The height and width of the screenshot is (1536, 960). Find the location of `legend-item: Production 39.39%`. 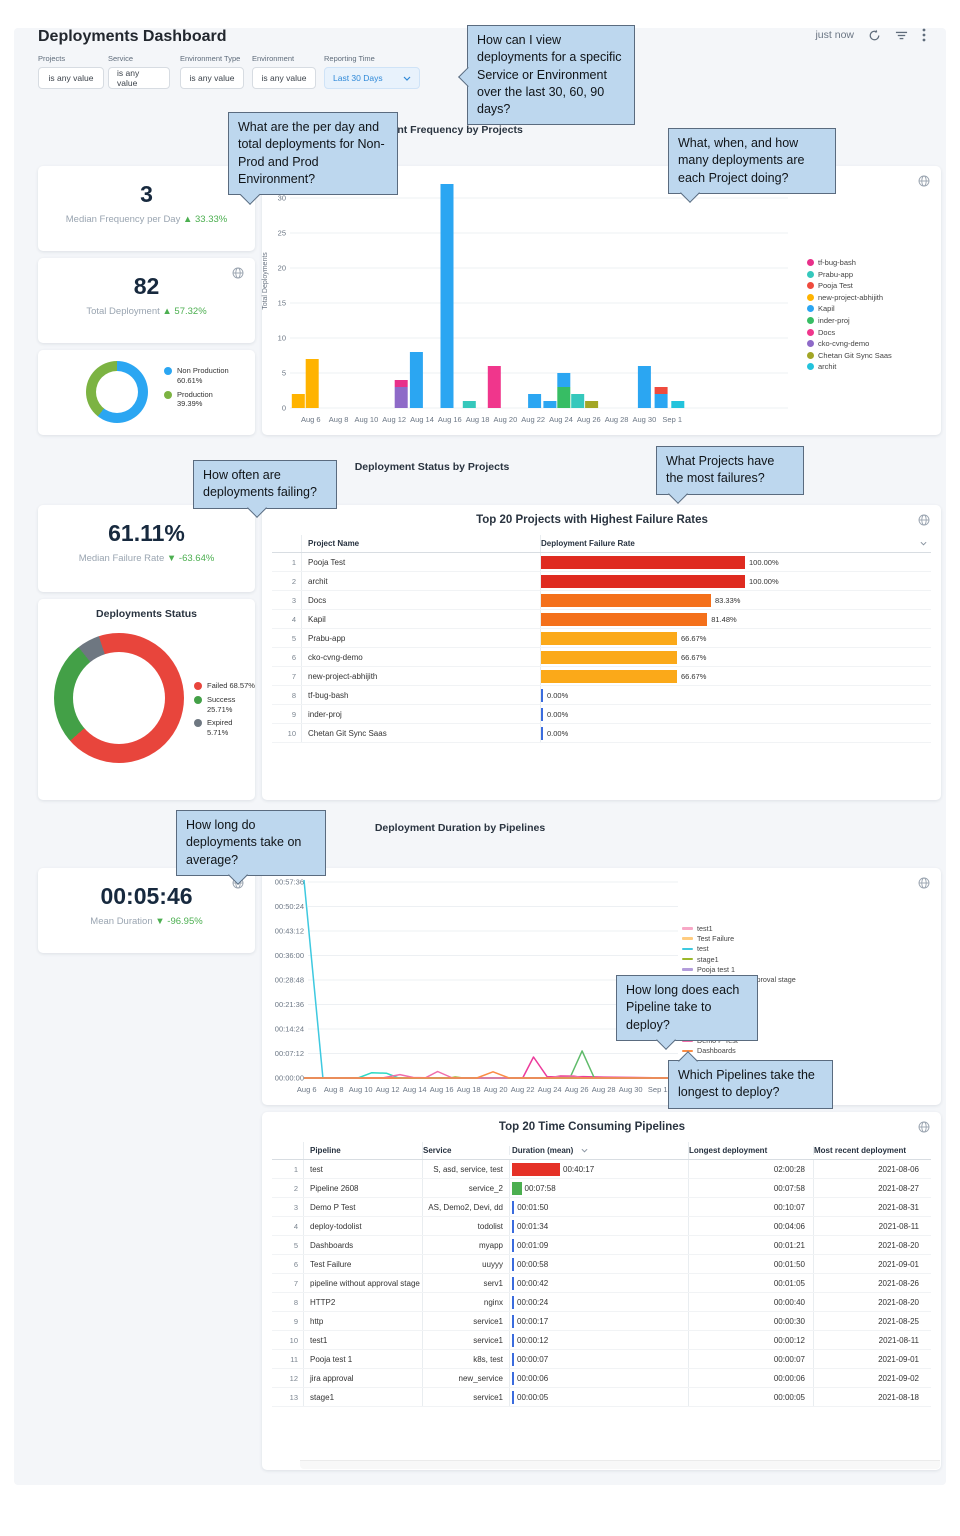

legend-item: Production 39.39% is located at coordinates (199, 400).